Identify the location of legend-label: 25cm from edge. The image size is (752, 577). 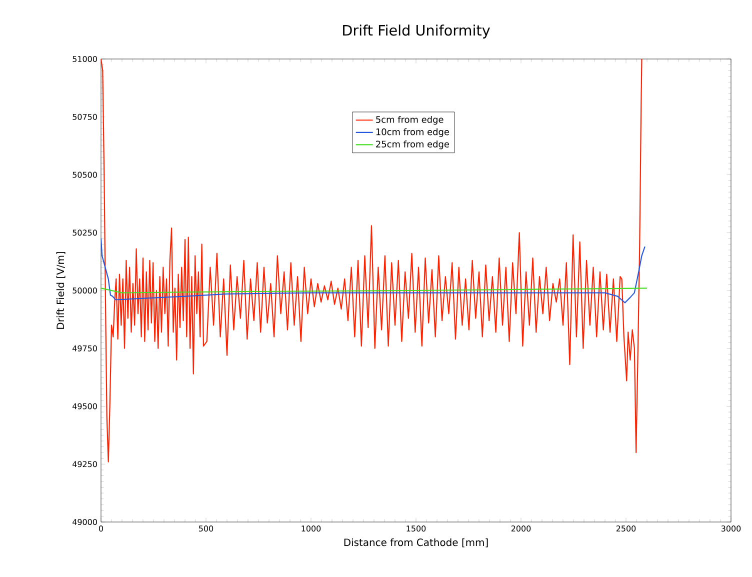
(412, 145).